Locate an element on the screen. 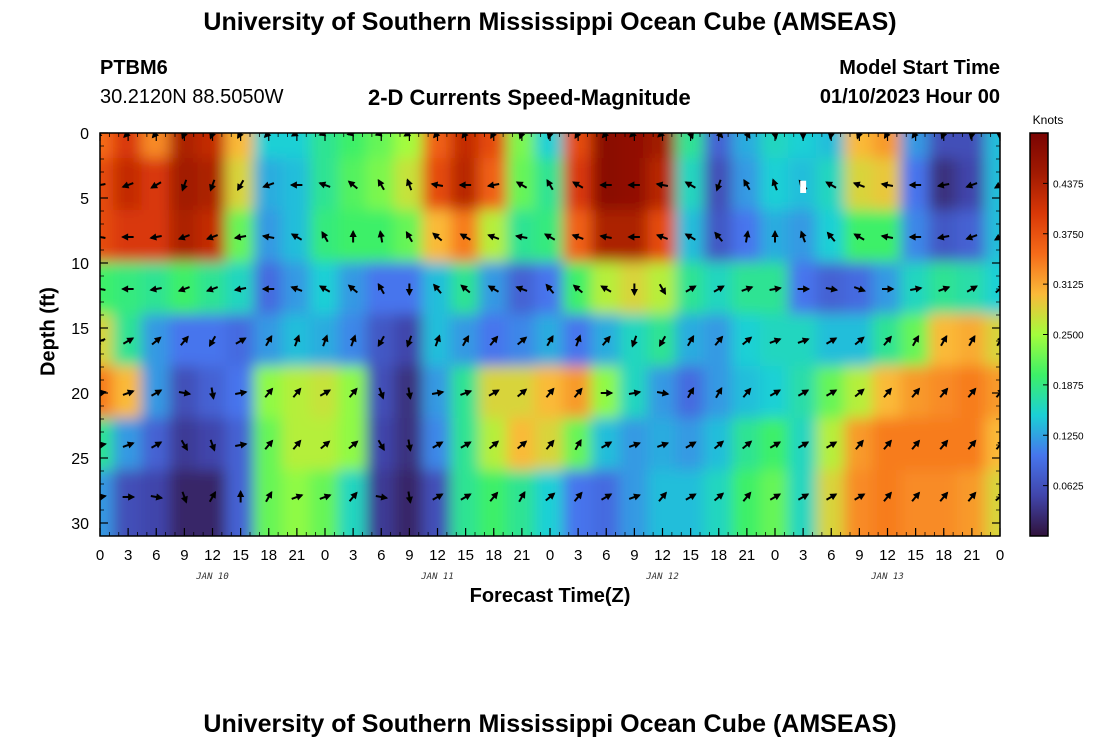 The width and height of the screenshot is (1100, 750). colorbar-tick-label: 0.2500 is located at coordinates (1068, 336).